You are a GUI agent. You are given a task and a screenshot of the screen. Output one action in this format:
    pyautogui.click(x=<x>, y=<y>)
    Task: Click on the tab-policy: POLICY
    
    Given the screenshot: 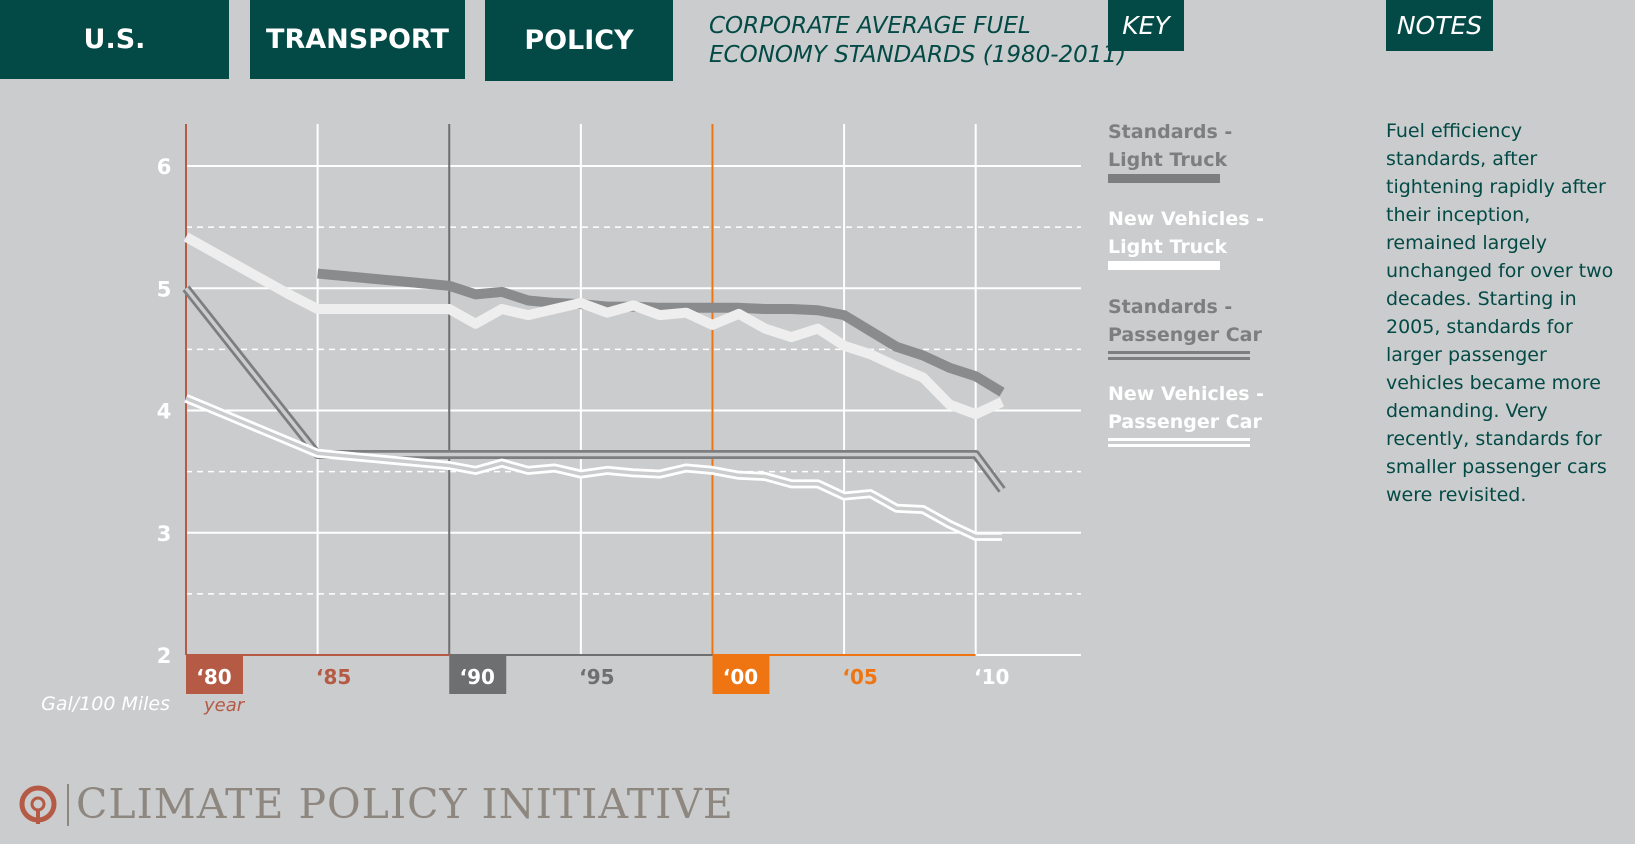 What is the action you would take?
    pyautogui.click(x=579, y=40)
    